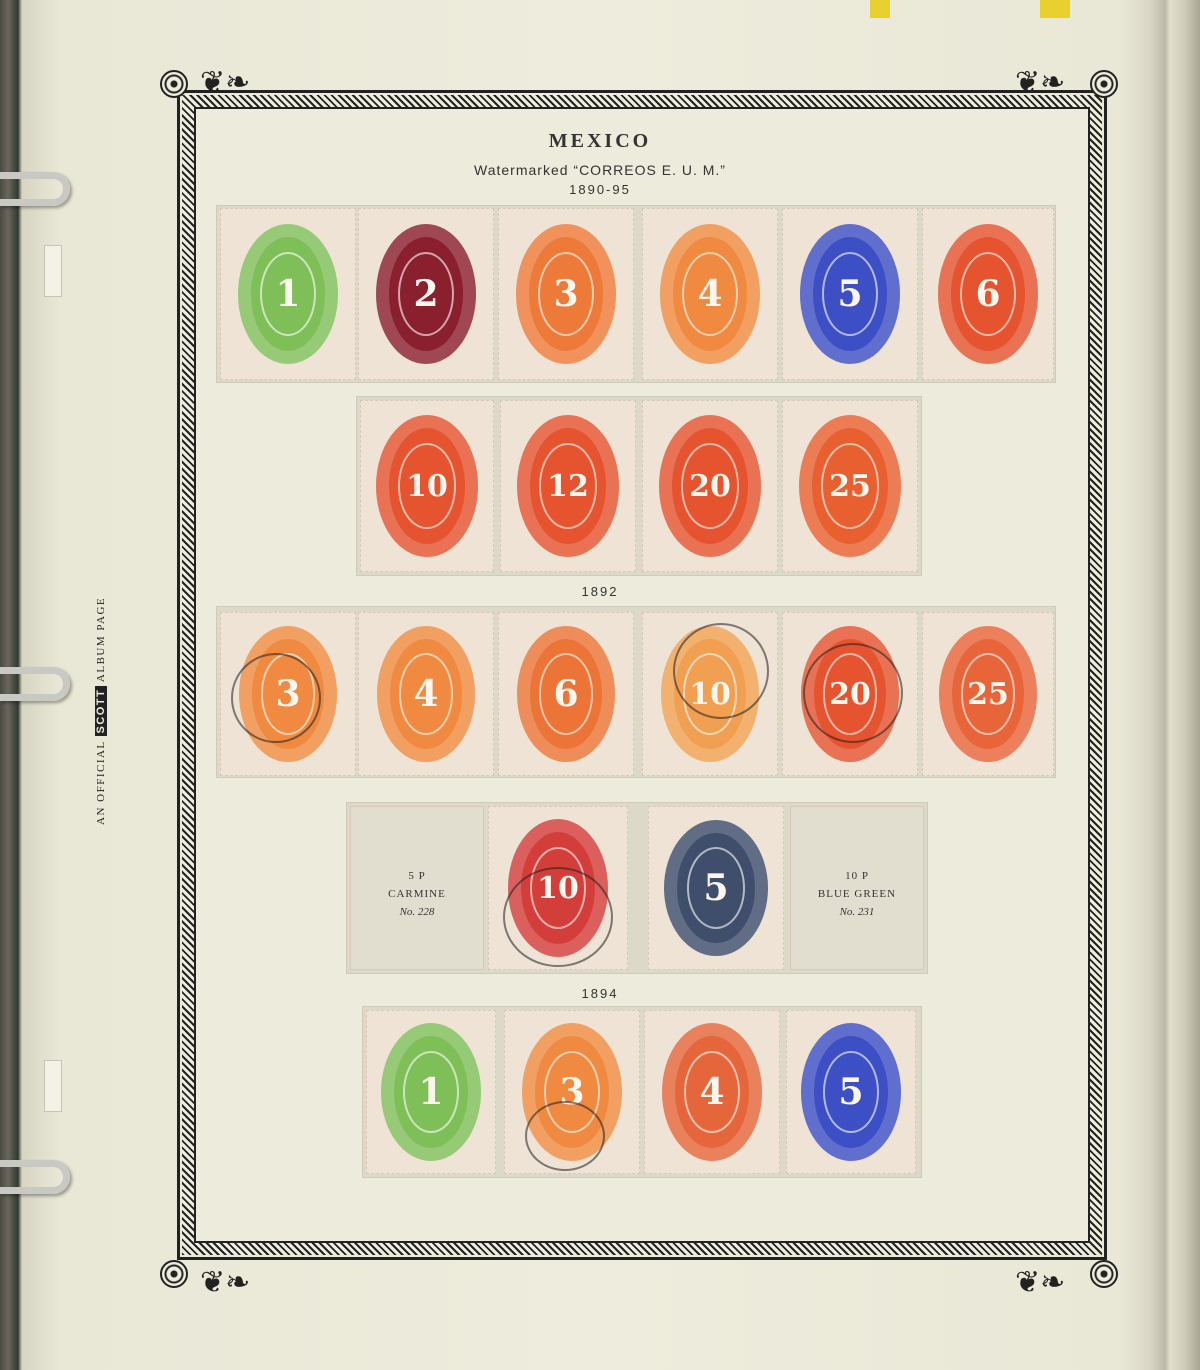  Describe the element at coordinates (600, 189) in the screenshot. I see `section-year: 1890-95` at that location.